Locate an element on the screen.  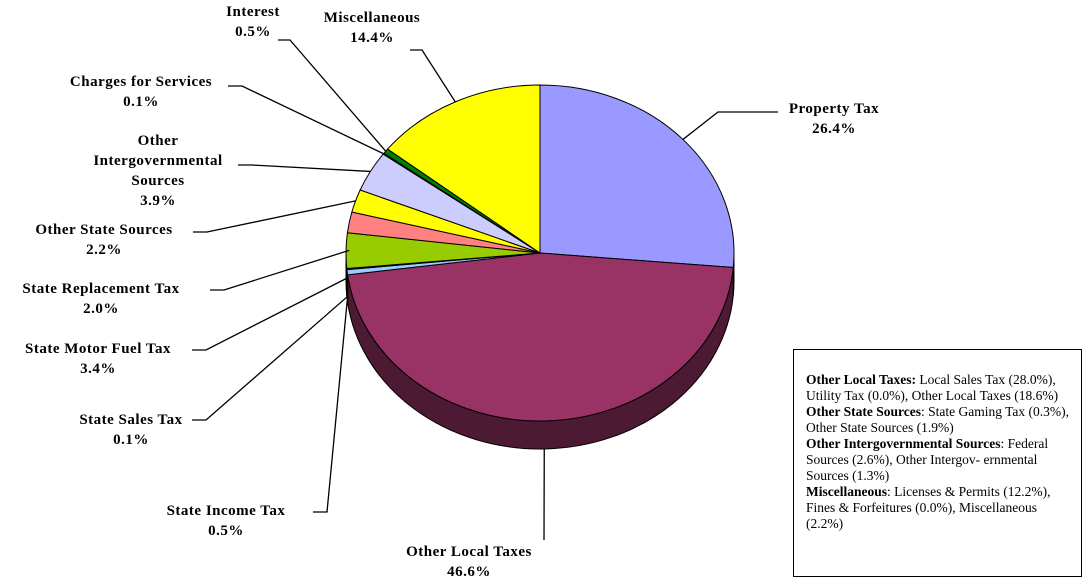
slice-percent: 3.4% is located at coordinates (98, 369).